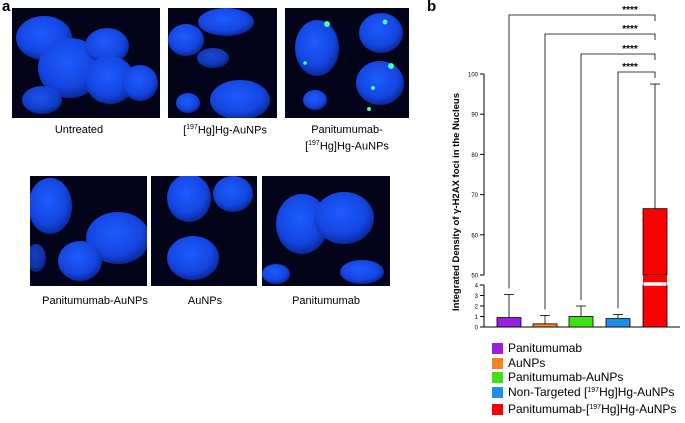 The image size is (685, 423). What do you see at coordinates (6, 7) in the screenshot?
I see `panel-a-label: a` at bounding box center [6, 7].